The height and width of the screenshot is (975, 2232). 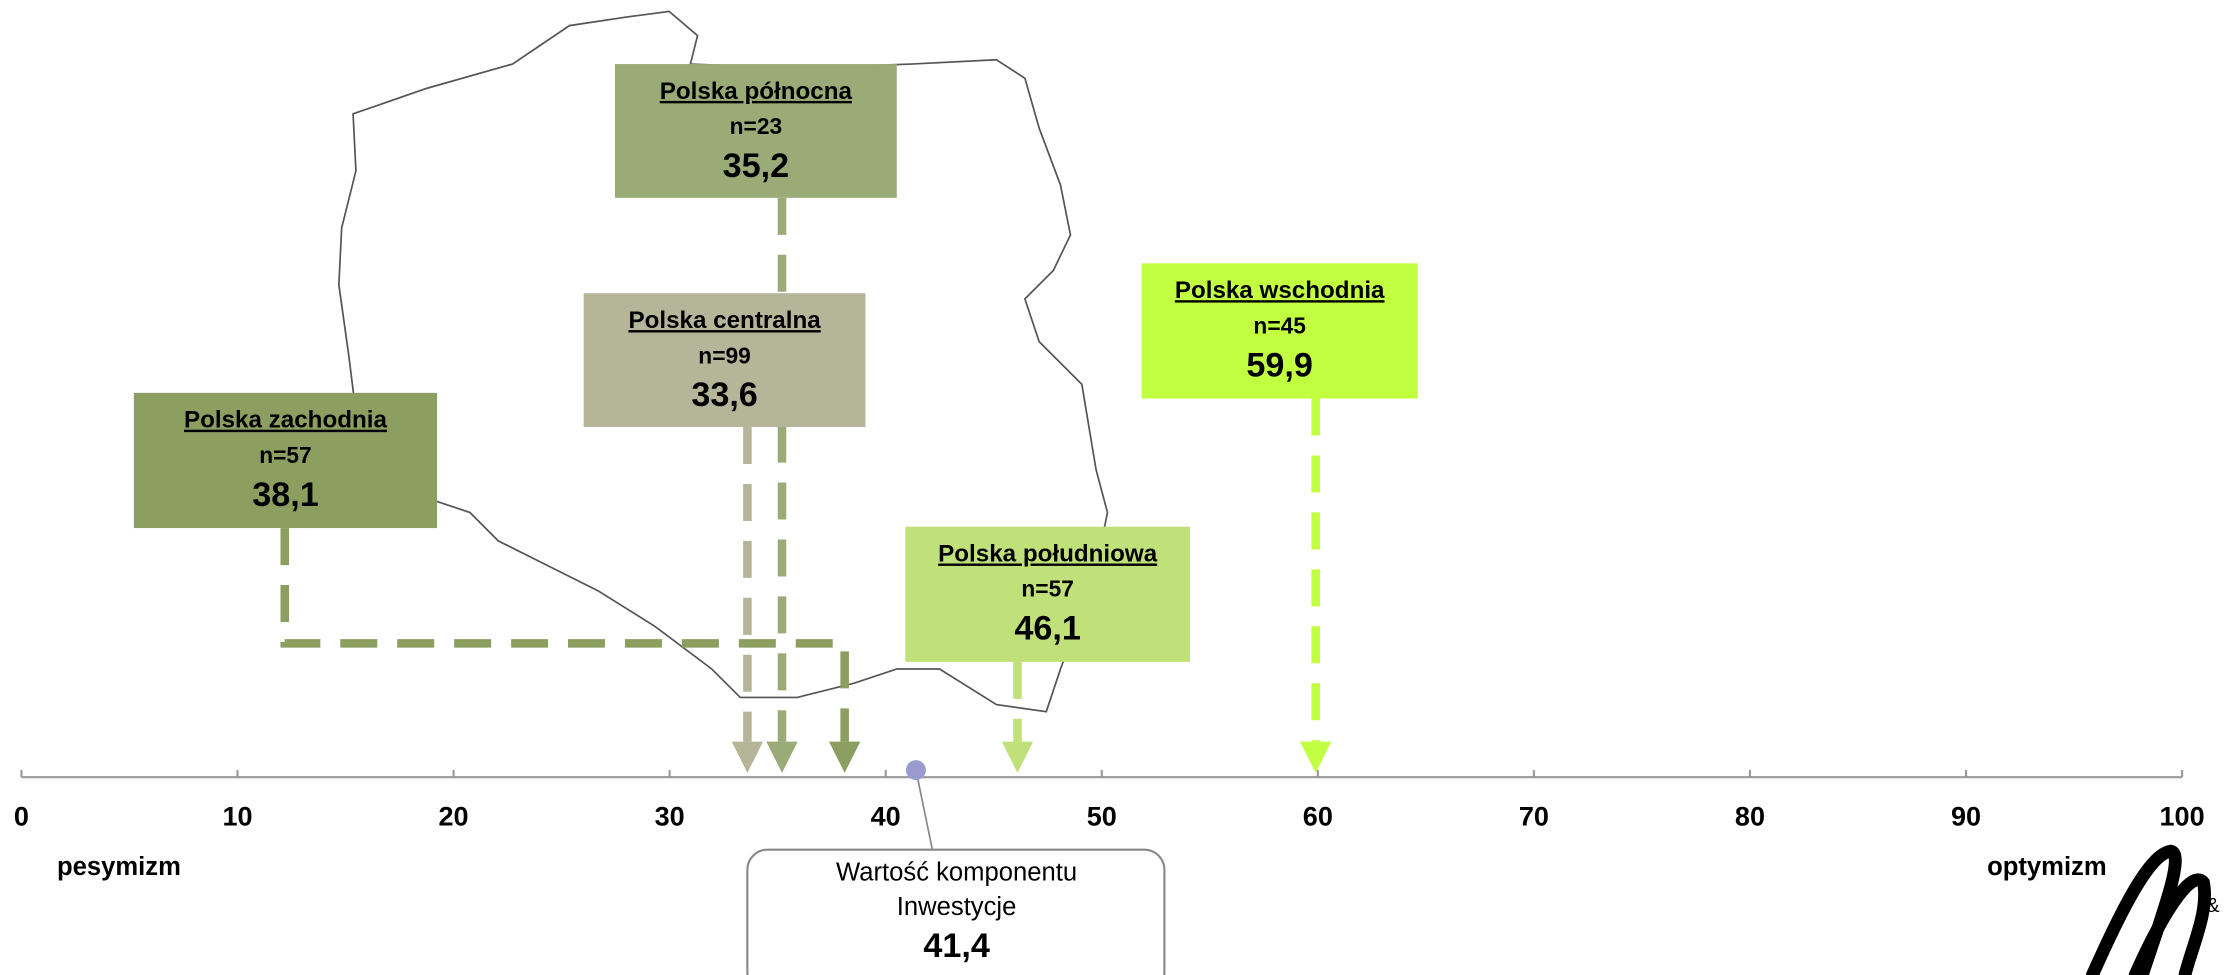 What do you see at coordinates (886, 817) in the screenshot?
I see `x-tick-label: 40` at bounding box center [886, 817].